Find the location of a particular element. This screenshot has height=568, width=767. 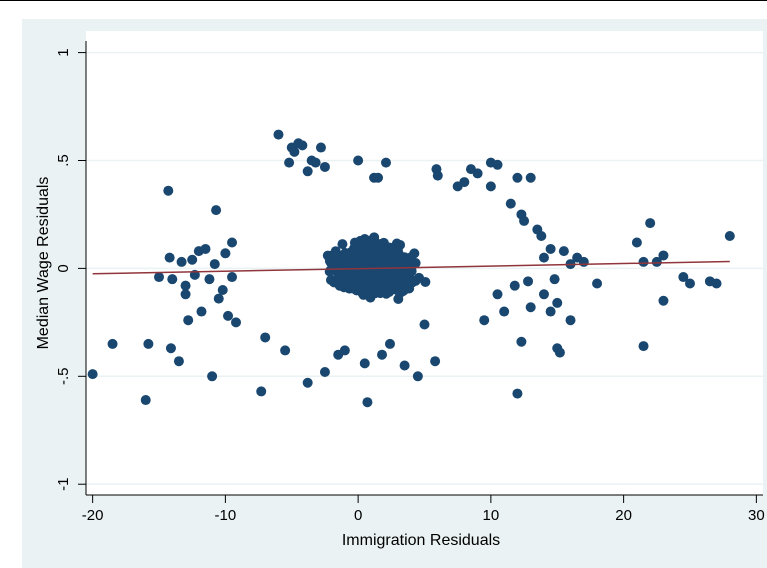

y-tick-label: 1 is located at coordinates (63, 52).